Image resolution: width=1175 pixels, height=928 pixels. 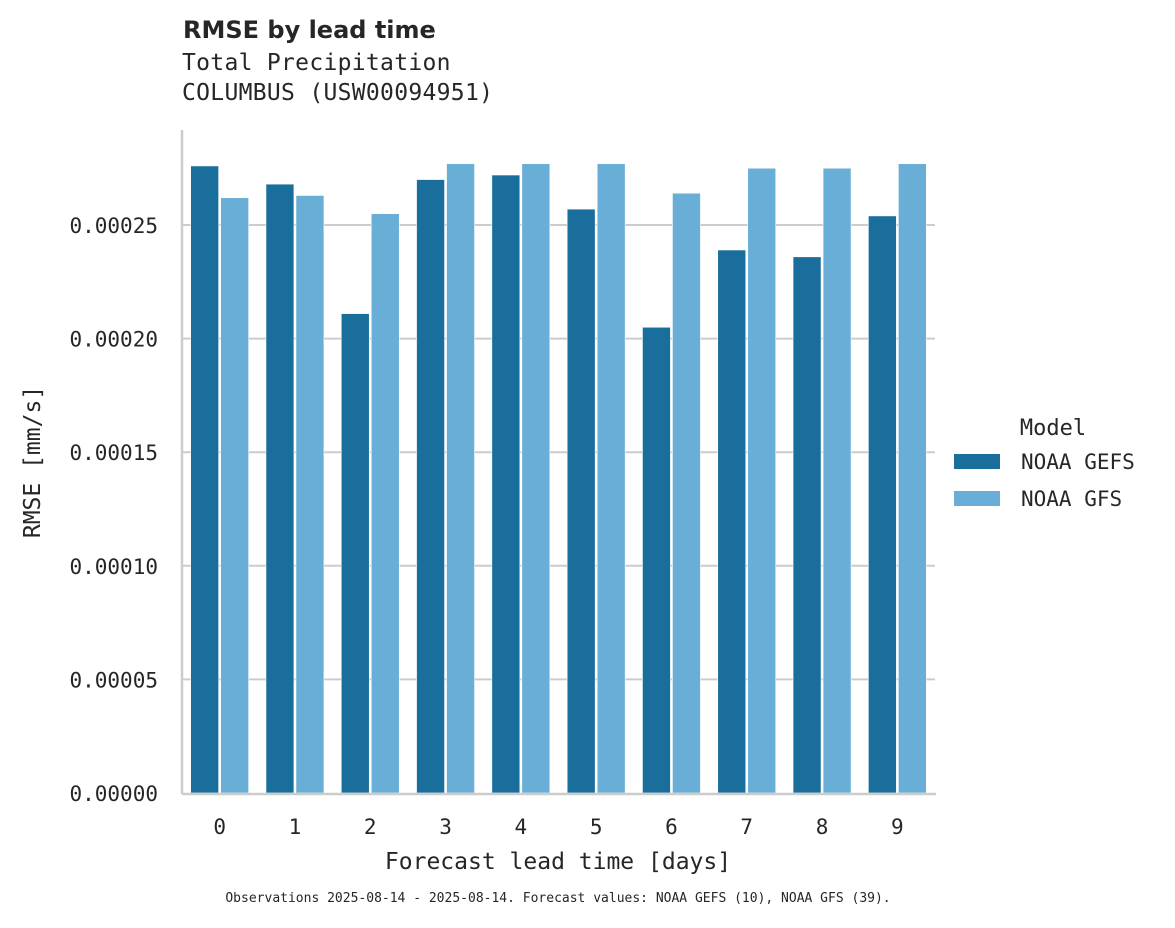 I want to click on y-tick-label: 0.00000, so click(x=113, y=794).